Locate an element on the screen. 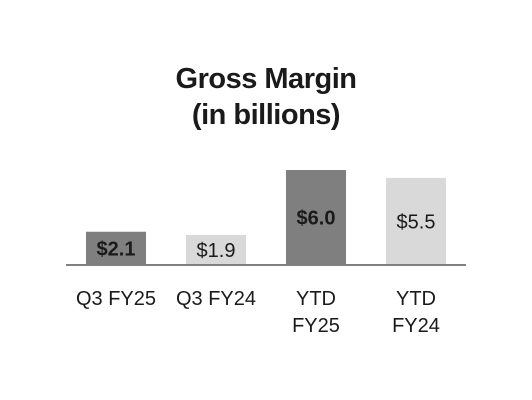  category-label-2-line-0: YTD is located at coordinates (316, 299).